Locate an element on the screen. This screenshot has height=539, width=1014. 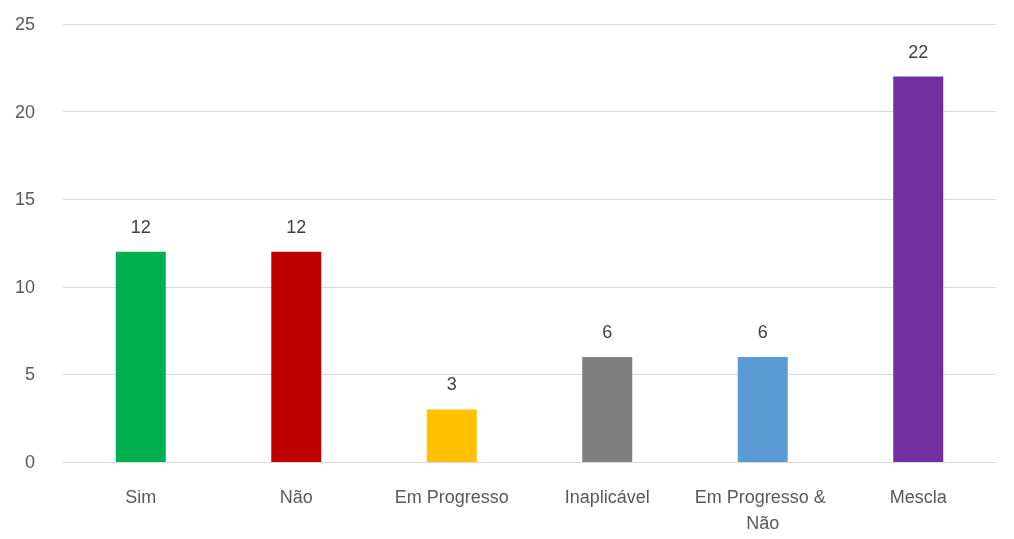
y-tick-label: 5 is located at coordinates (29, 374).